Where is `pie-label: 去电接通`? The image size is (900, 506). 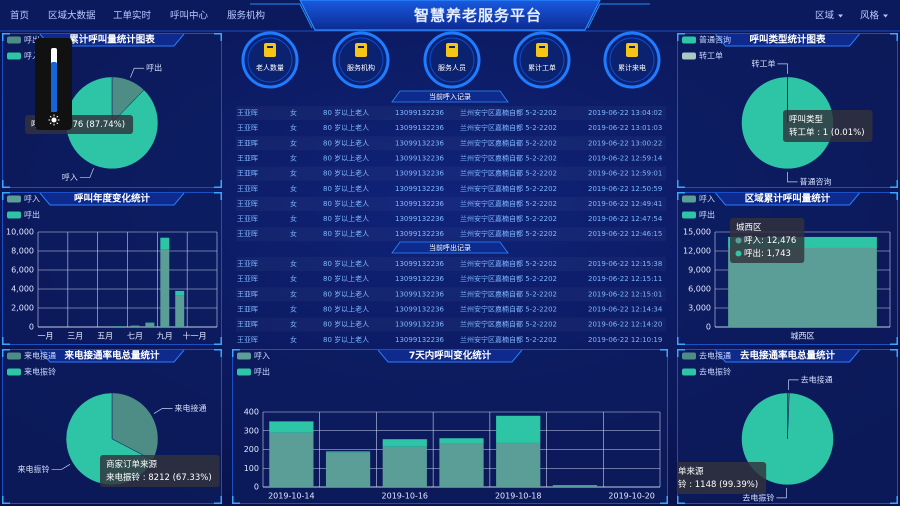 pie-label: 去电接通 is located at coordinates (817, 379).